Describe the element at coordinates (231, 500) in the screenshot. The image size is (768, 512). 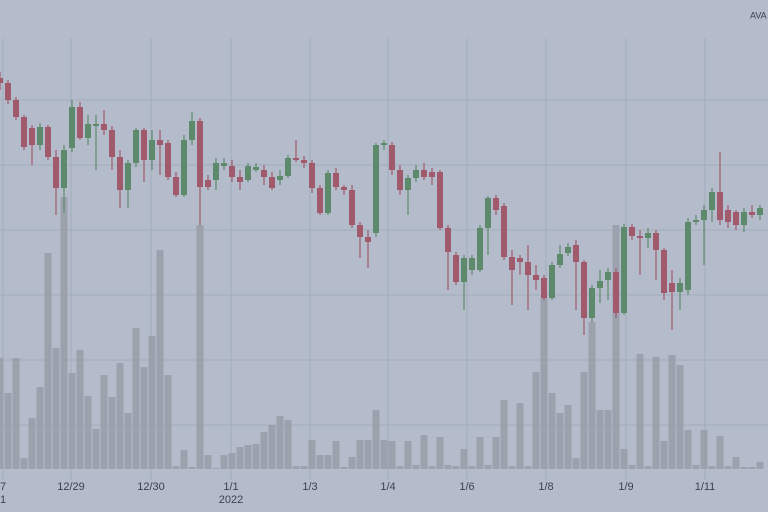
I see `year-label: 2022` at that location.